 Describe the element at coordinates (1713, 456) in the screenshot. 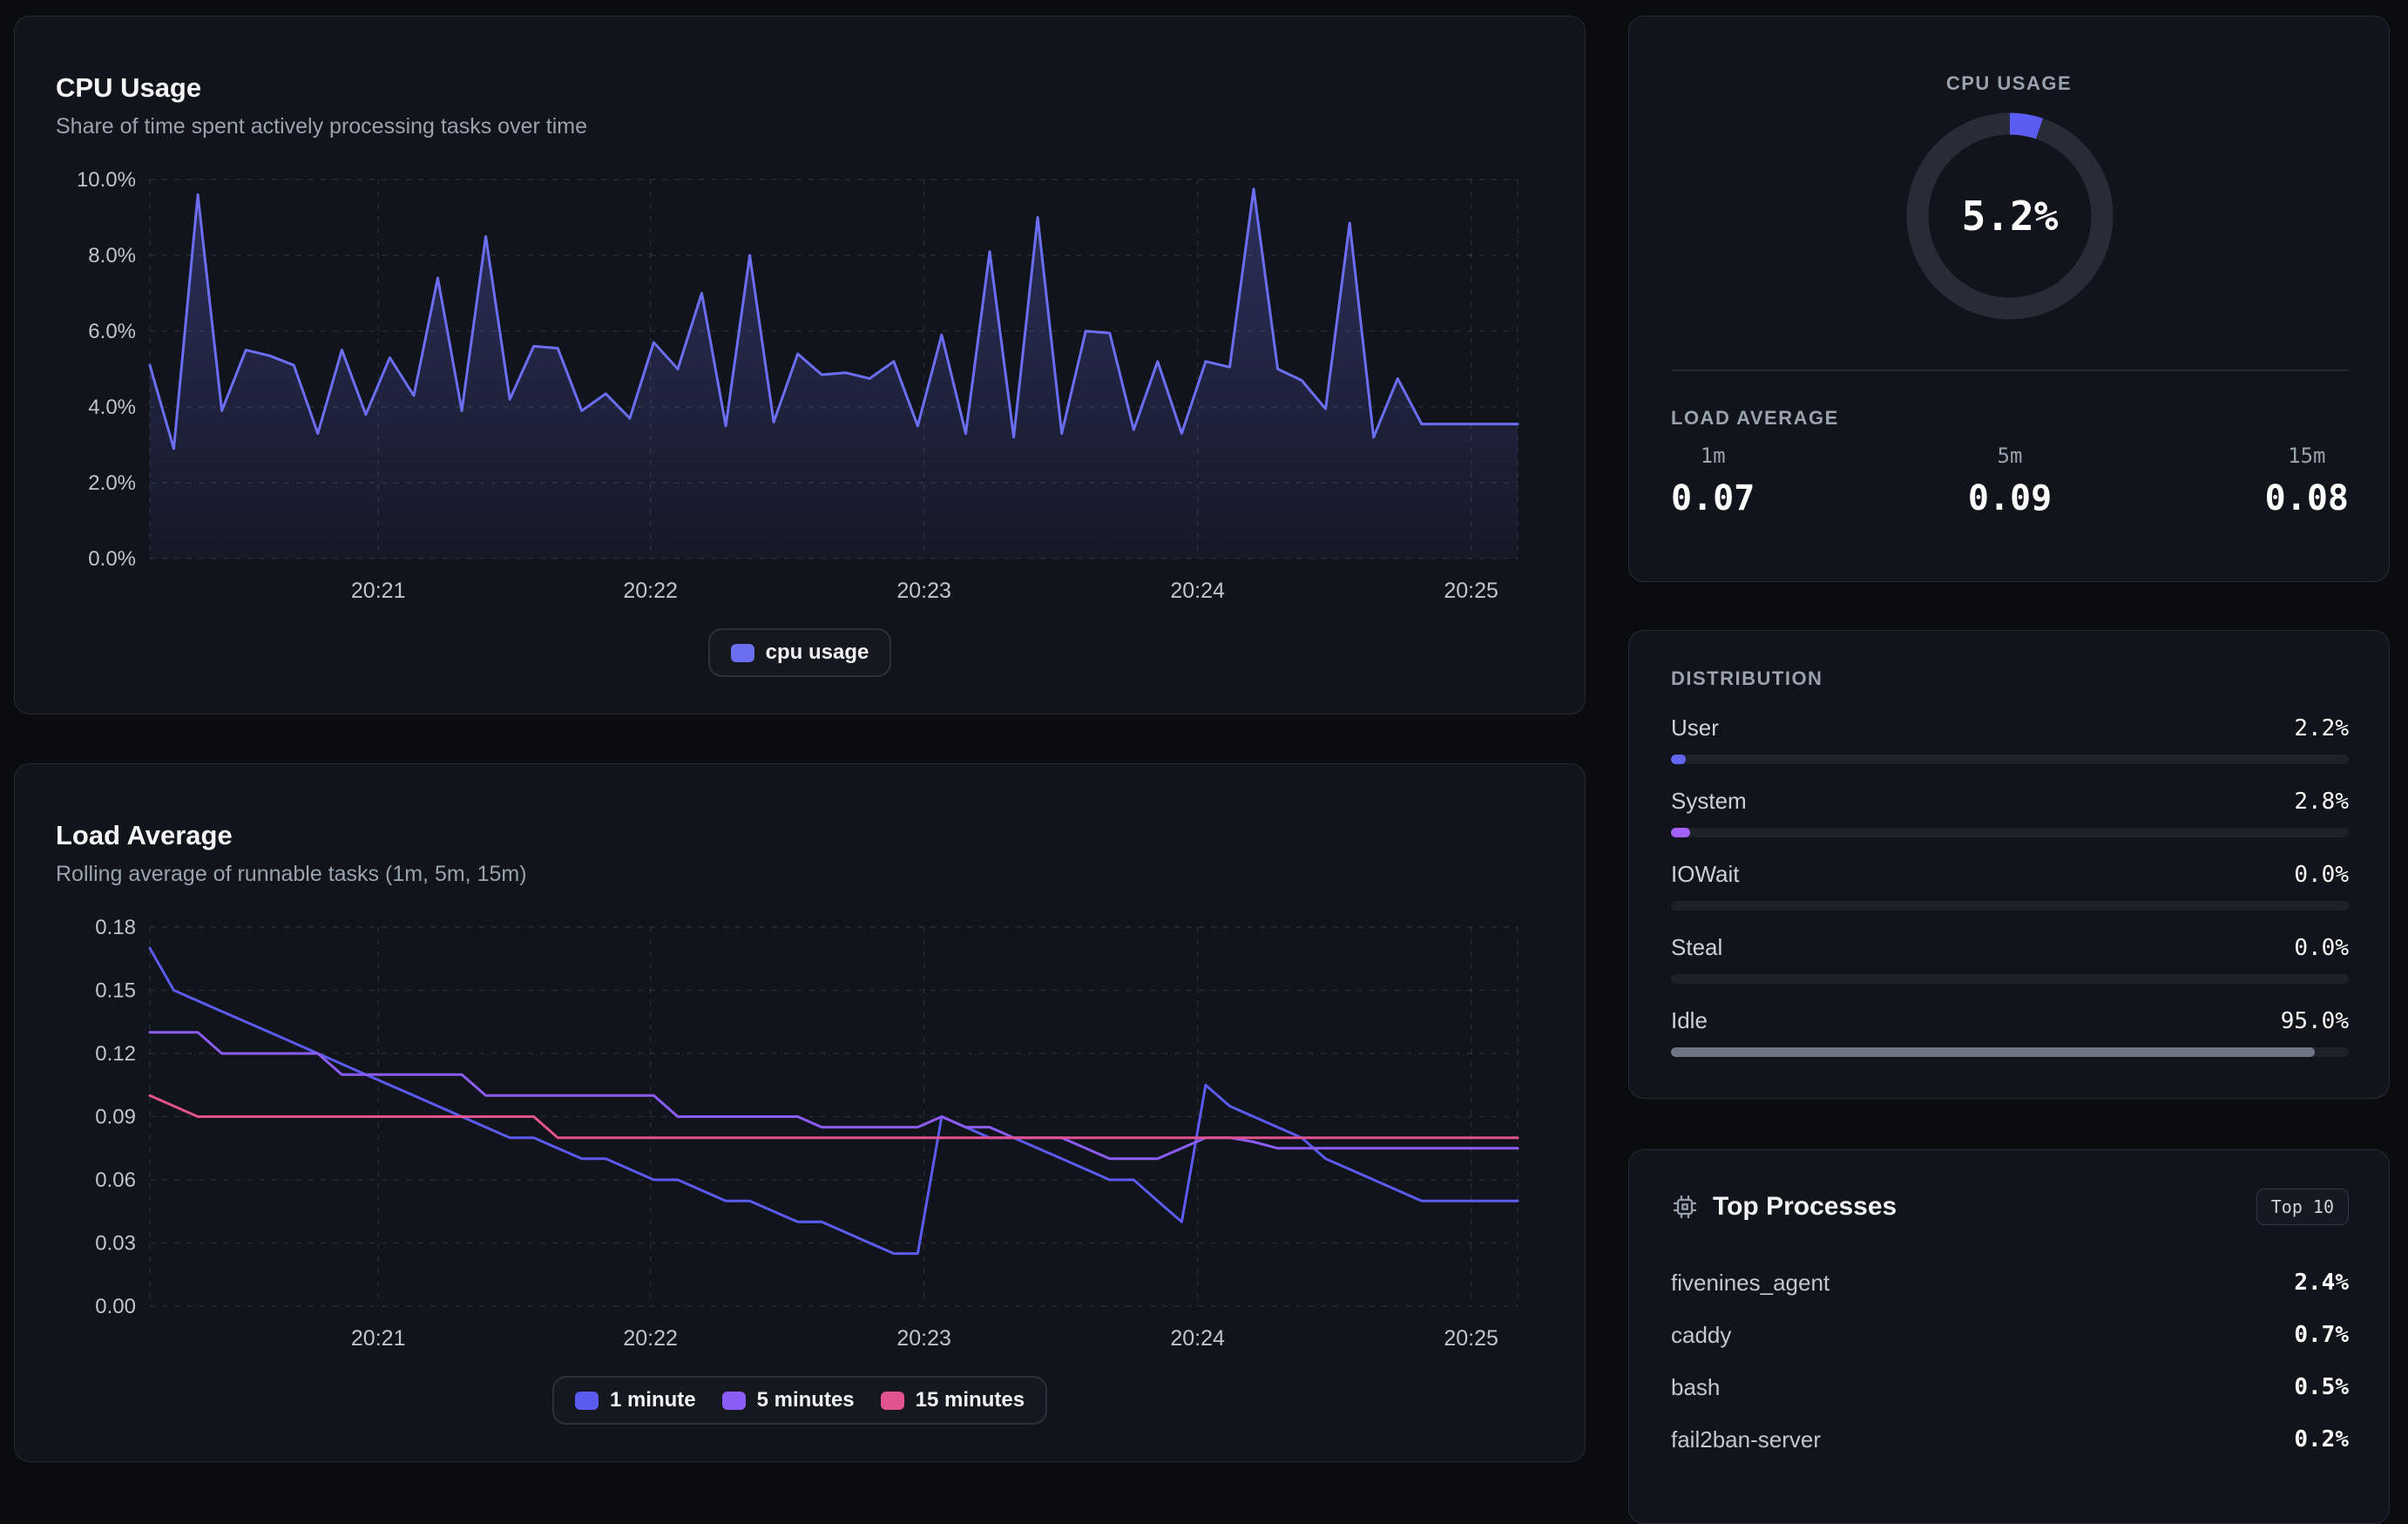

I see `load-window-label: 1m` at that location.